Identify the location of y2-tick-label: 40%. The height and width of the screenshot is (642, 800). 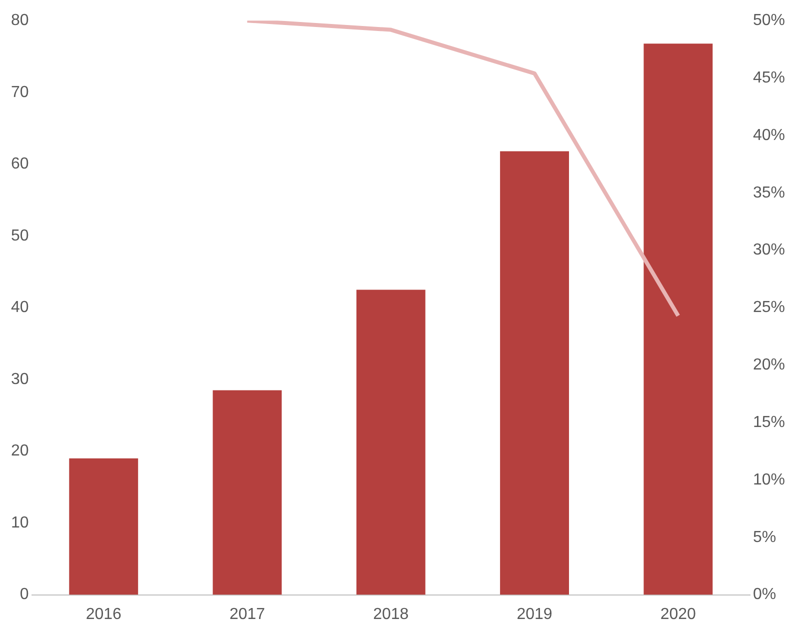
(769, 135).